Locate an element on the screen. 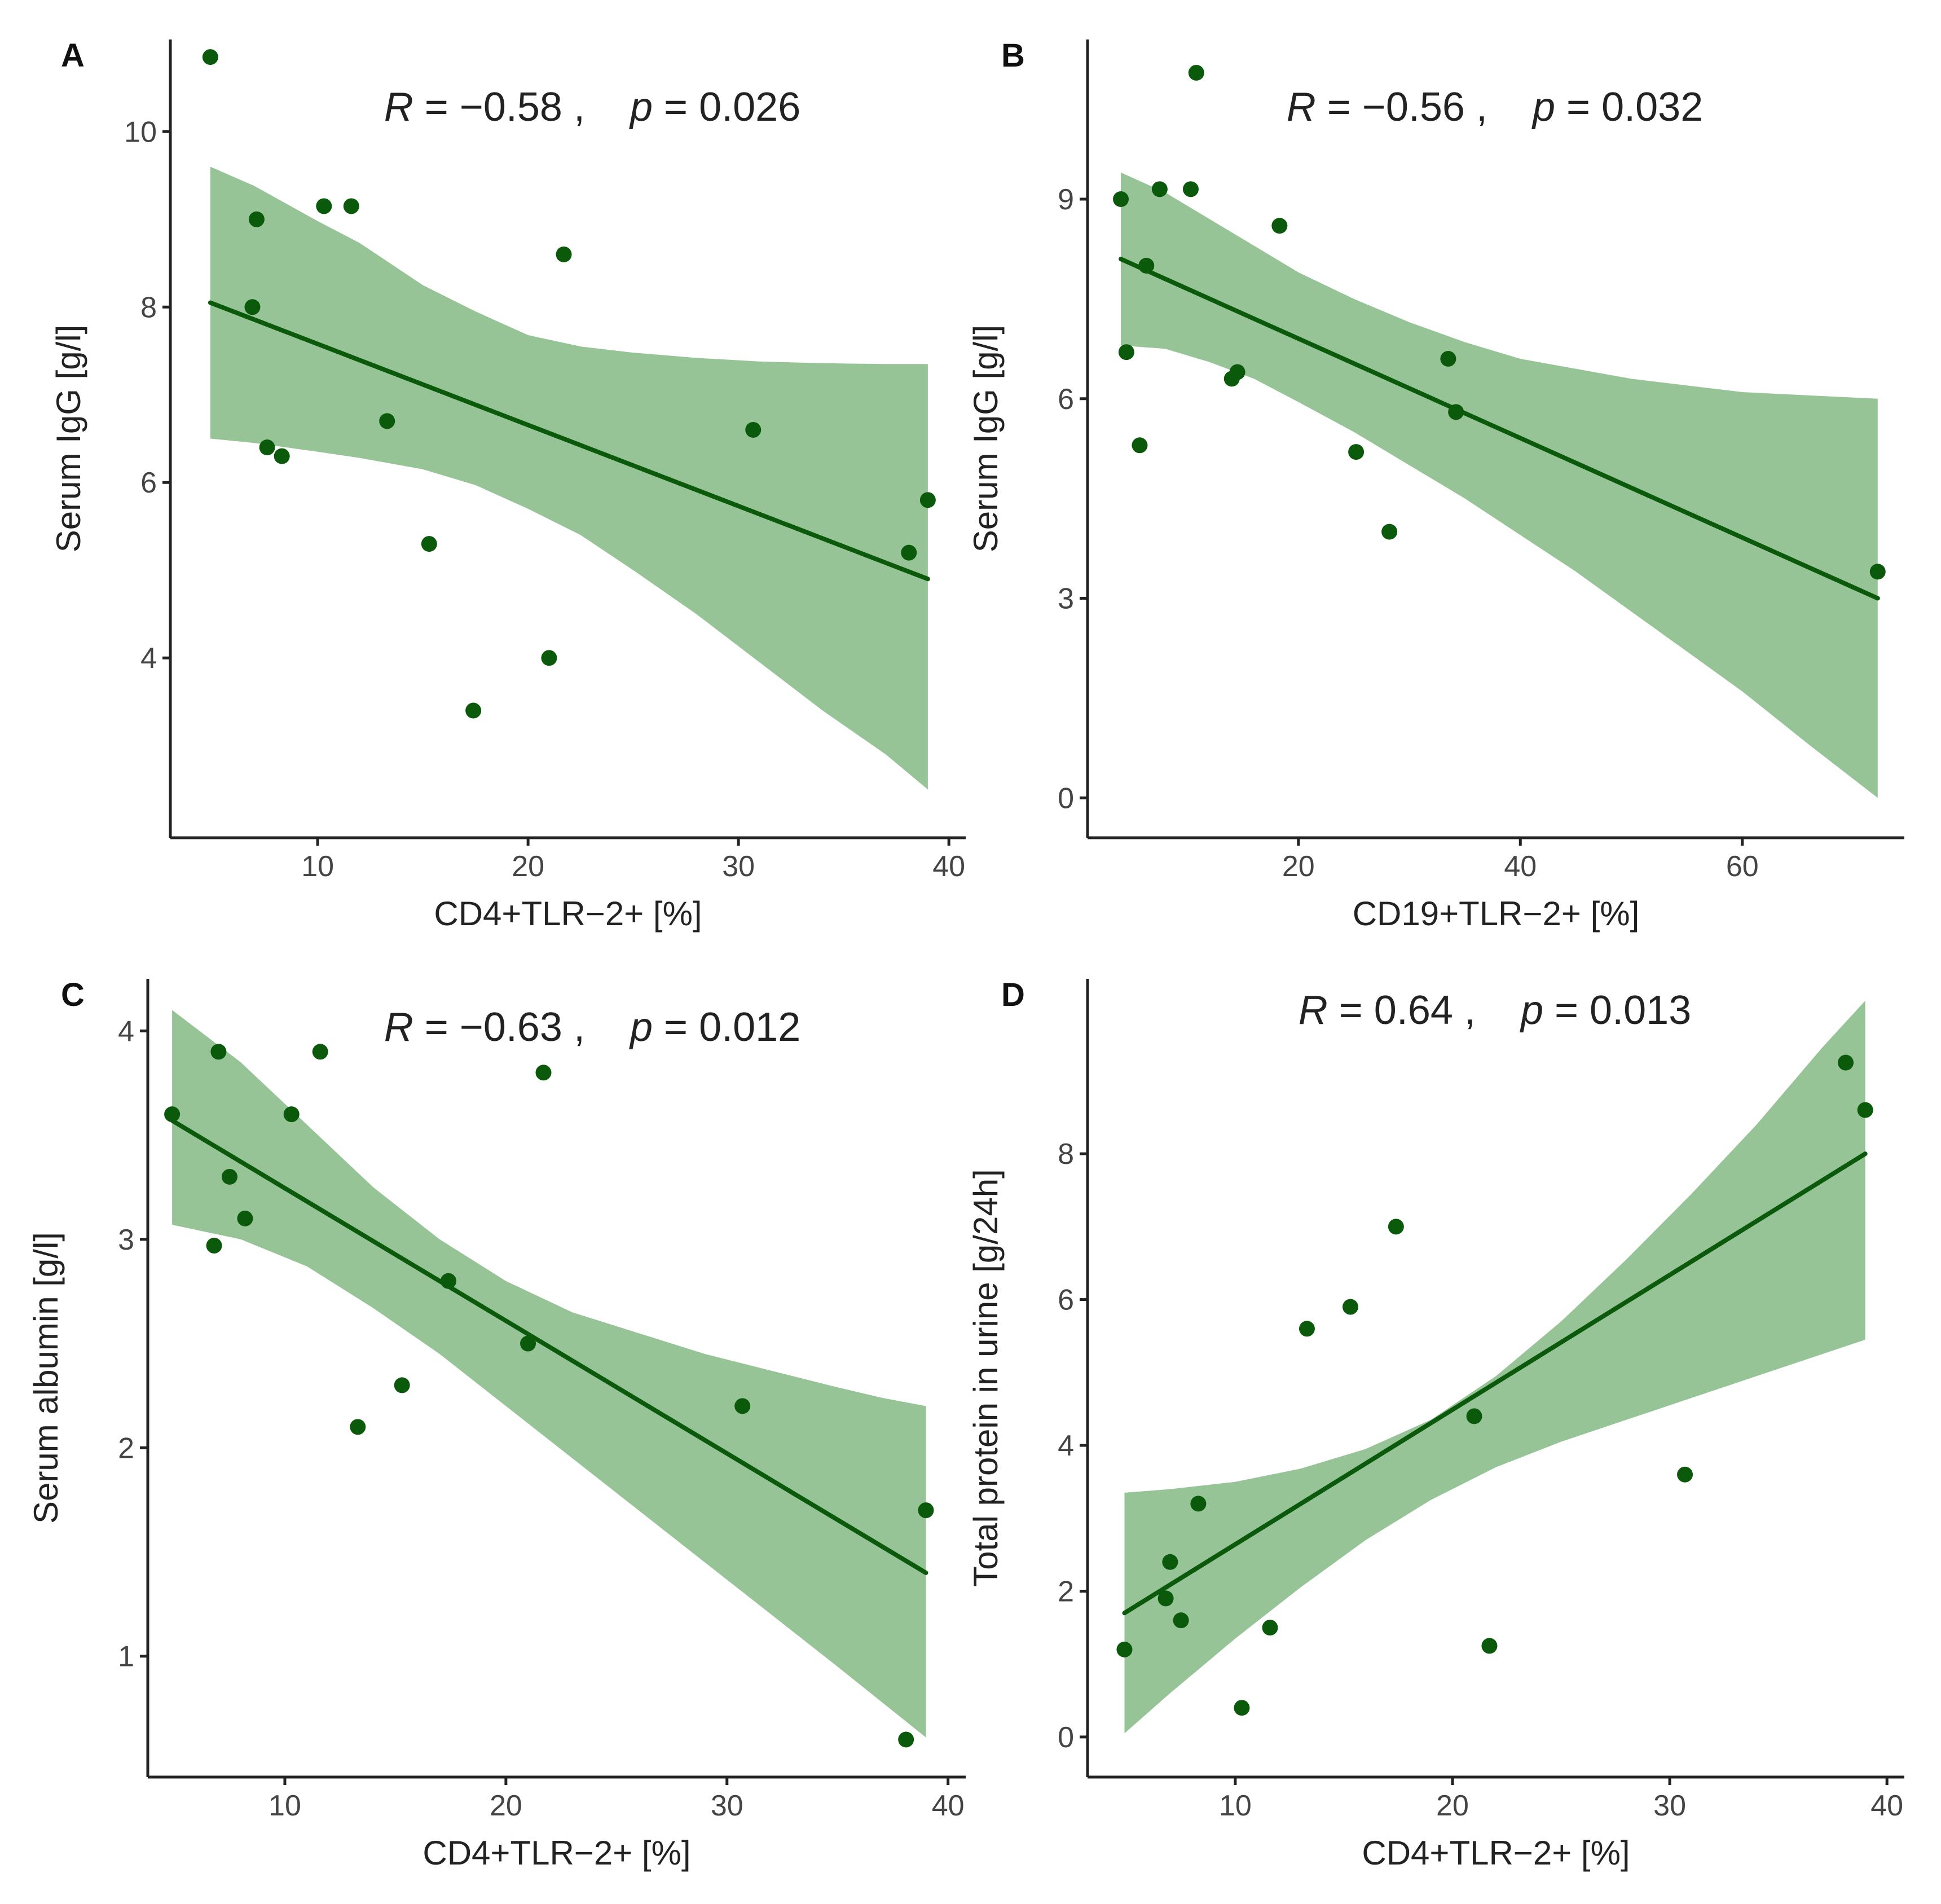 Image resolution: width=1941 pixels, height=1904 pixels. y-axis-title: Serum IgG [g/l] is located at coordinates (986, 439).